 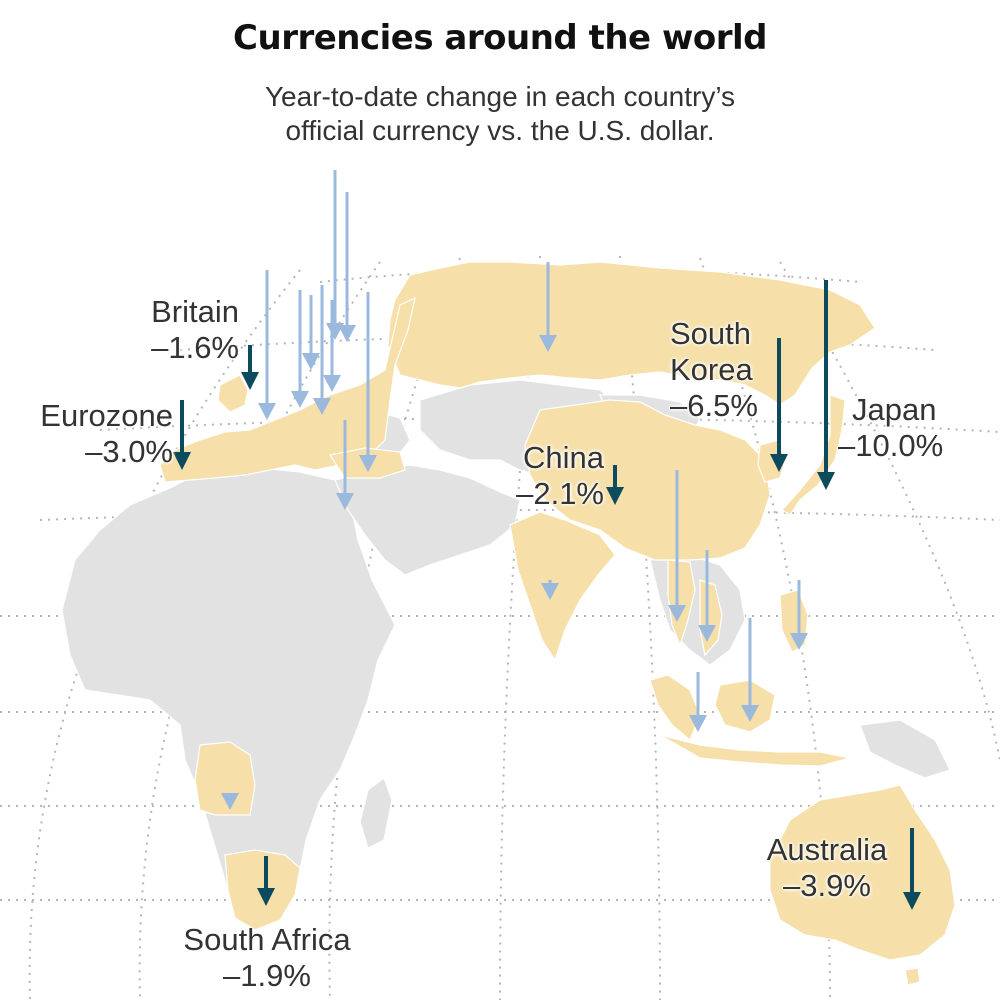 I want to click on label-britain-value: –1.6%, so click(x=195, y=347).